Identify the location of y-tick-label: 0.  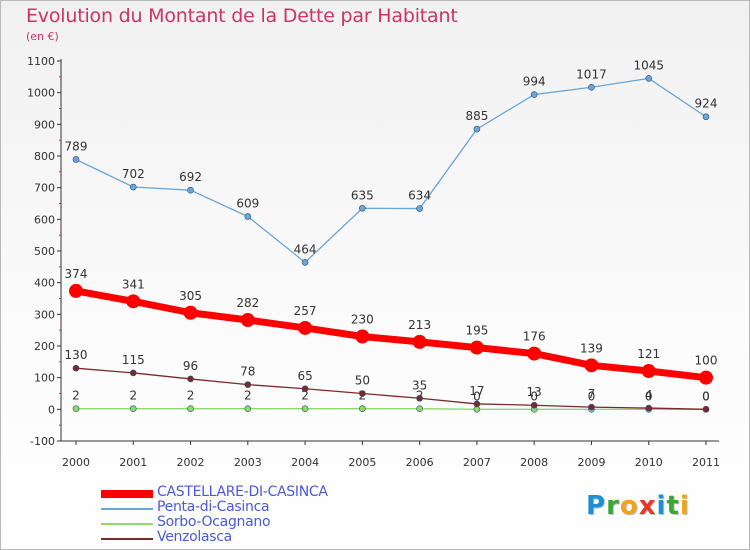
(51, 409).